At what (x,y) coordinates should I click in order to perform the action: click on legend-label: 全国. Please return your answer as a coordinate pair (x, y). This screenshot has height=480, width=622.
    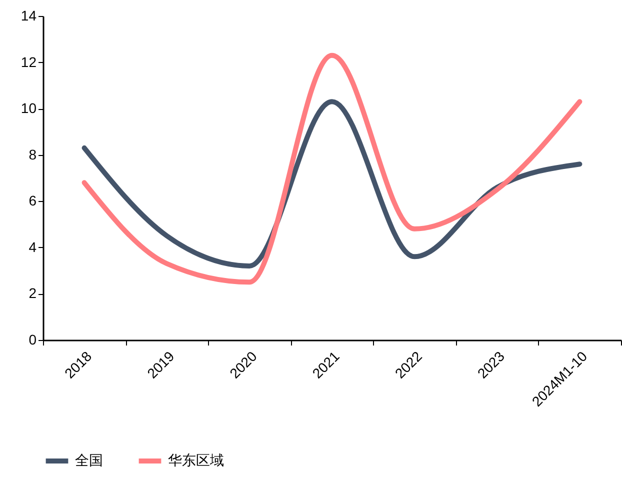
    Looking at the image, I should click on (89, 460).